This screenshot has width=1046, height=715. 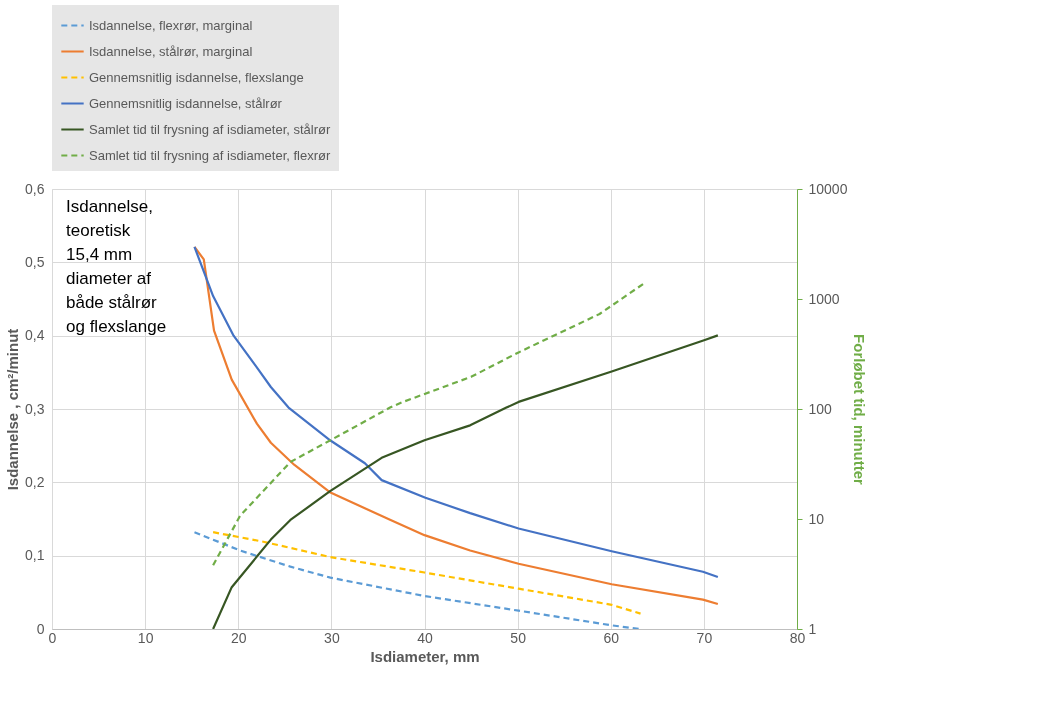 I want to click on y-tick-label: 0,1, so click(x=35, y=555).